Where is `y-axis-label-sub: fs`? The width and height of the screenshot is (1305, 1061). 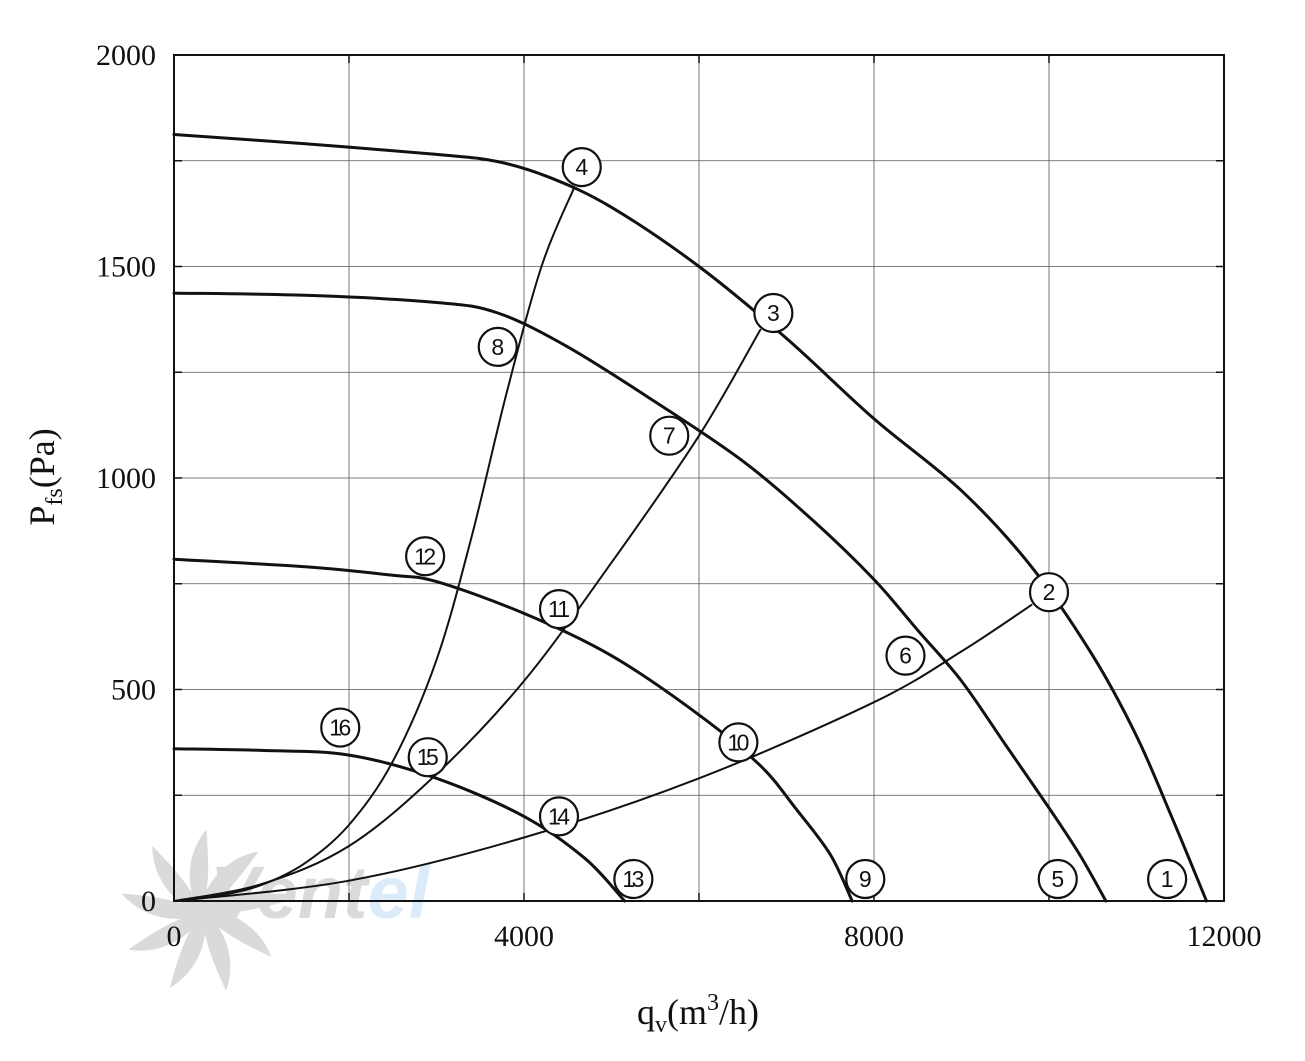 y-axis-label-sub: fs is located at coordinates (55, 496).